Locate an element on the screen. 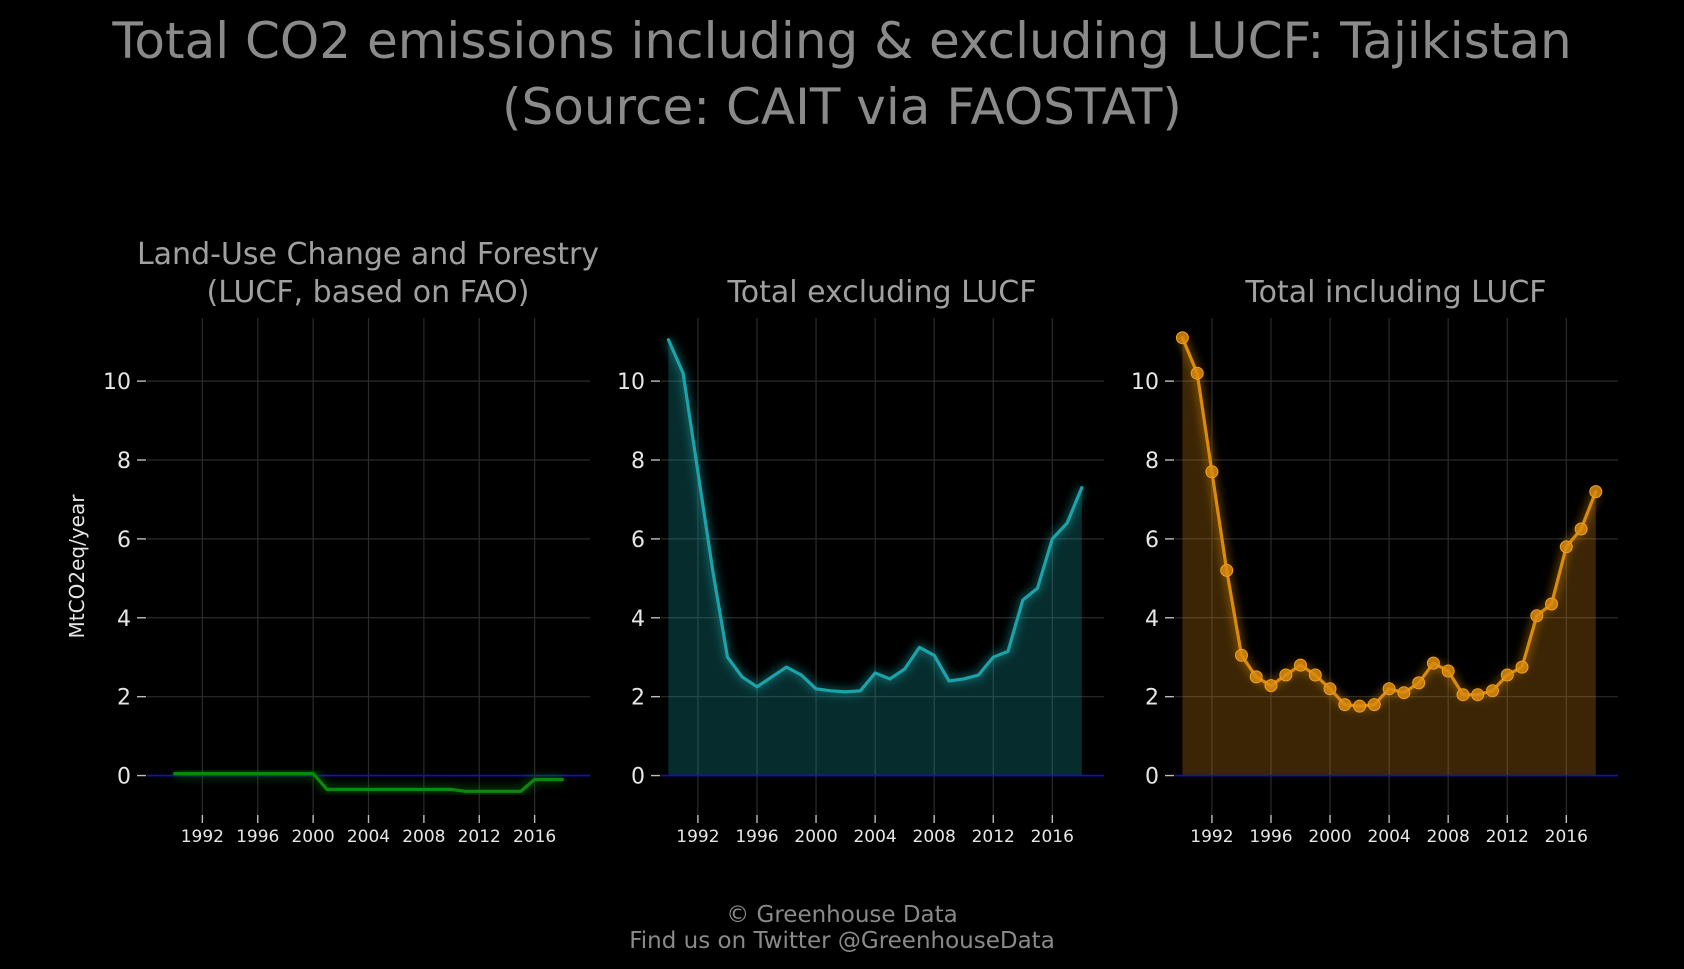 The image size is (1684, 969). panel-title-lucf: Land-Use Change and Forestry is located at coordinates (368, 254).